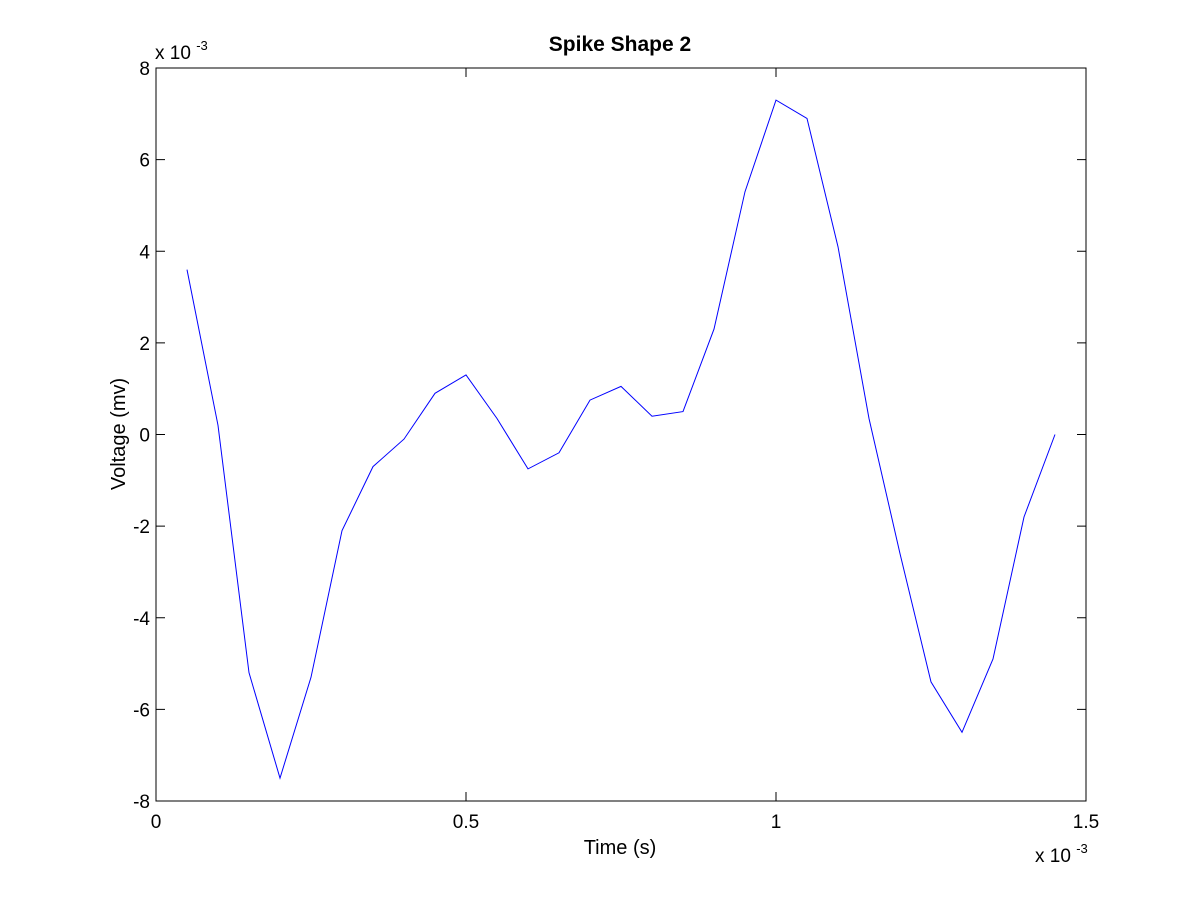 Image resolution: width=1200 pixels, height=900 pixels. I want to click on x-multiplier-base: x 10, so click(1053, 856).